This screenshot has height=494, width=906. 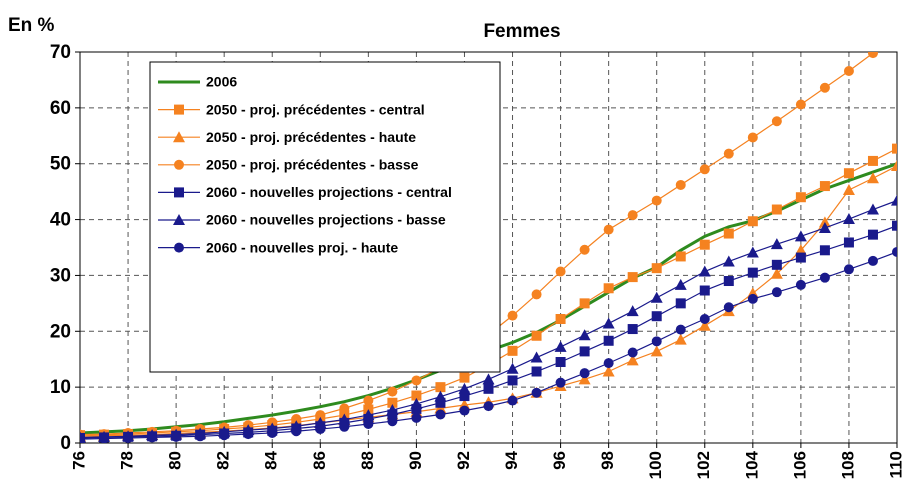 What do you see at coordinates (329, 192) in the screenshot?
I see `legend-label: 2060 - nouvelles projections - central` at bounding box center [329, 192].